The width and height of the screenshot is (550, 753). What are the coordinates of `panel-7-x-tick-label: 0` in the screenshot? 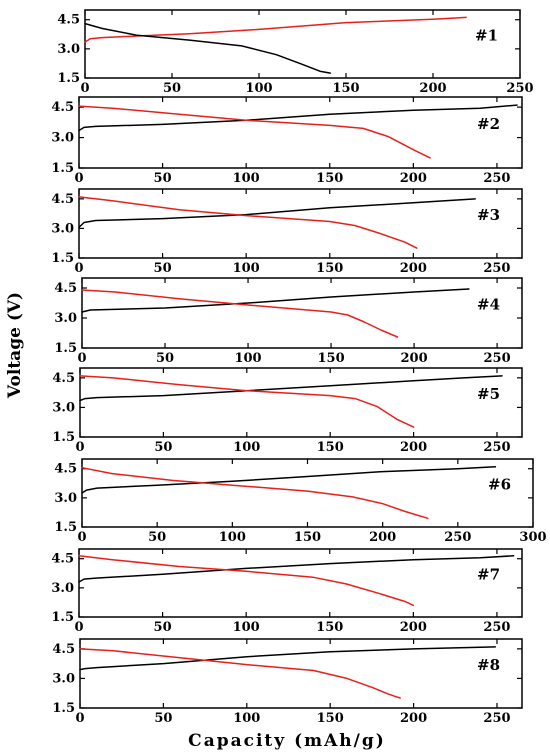 It's located at (78, 627).